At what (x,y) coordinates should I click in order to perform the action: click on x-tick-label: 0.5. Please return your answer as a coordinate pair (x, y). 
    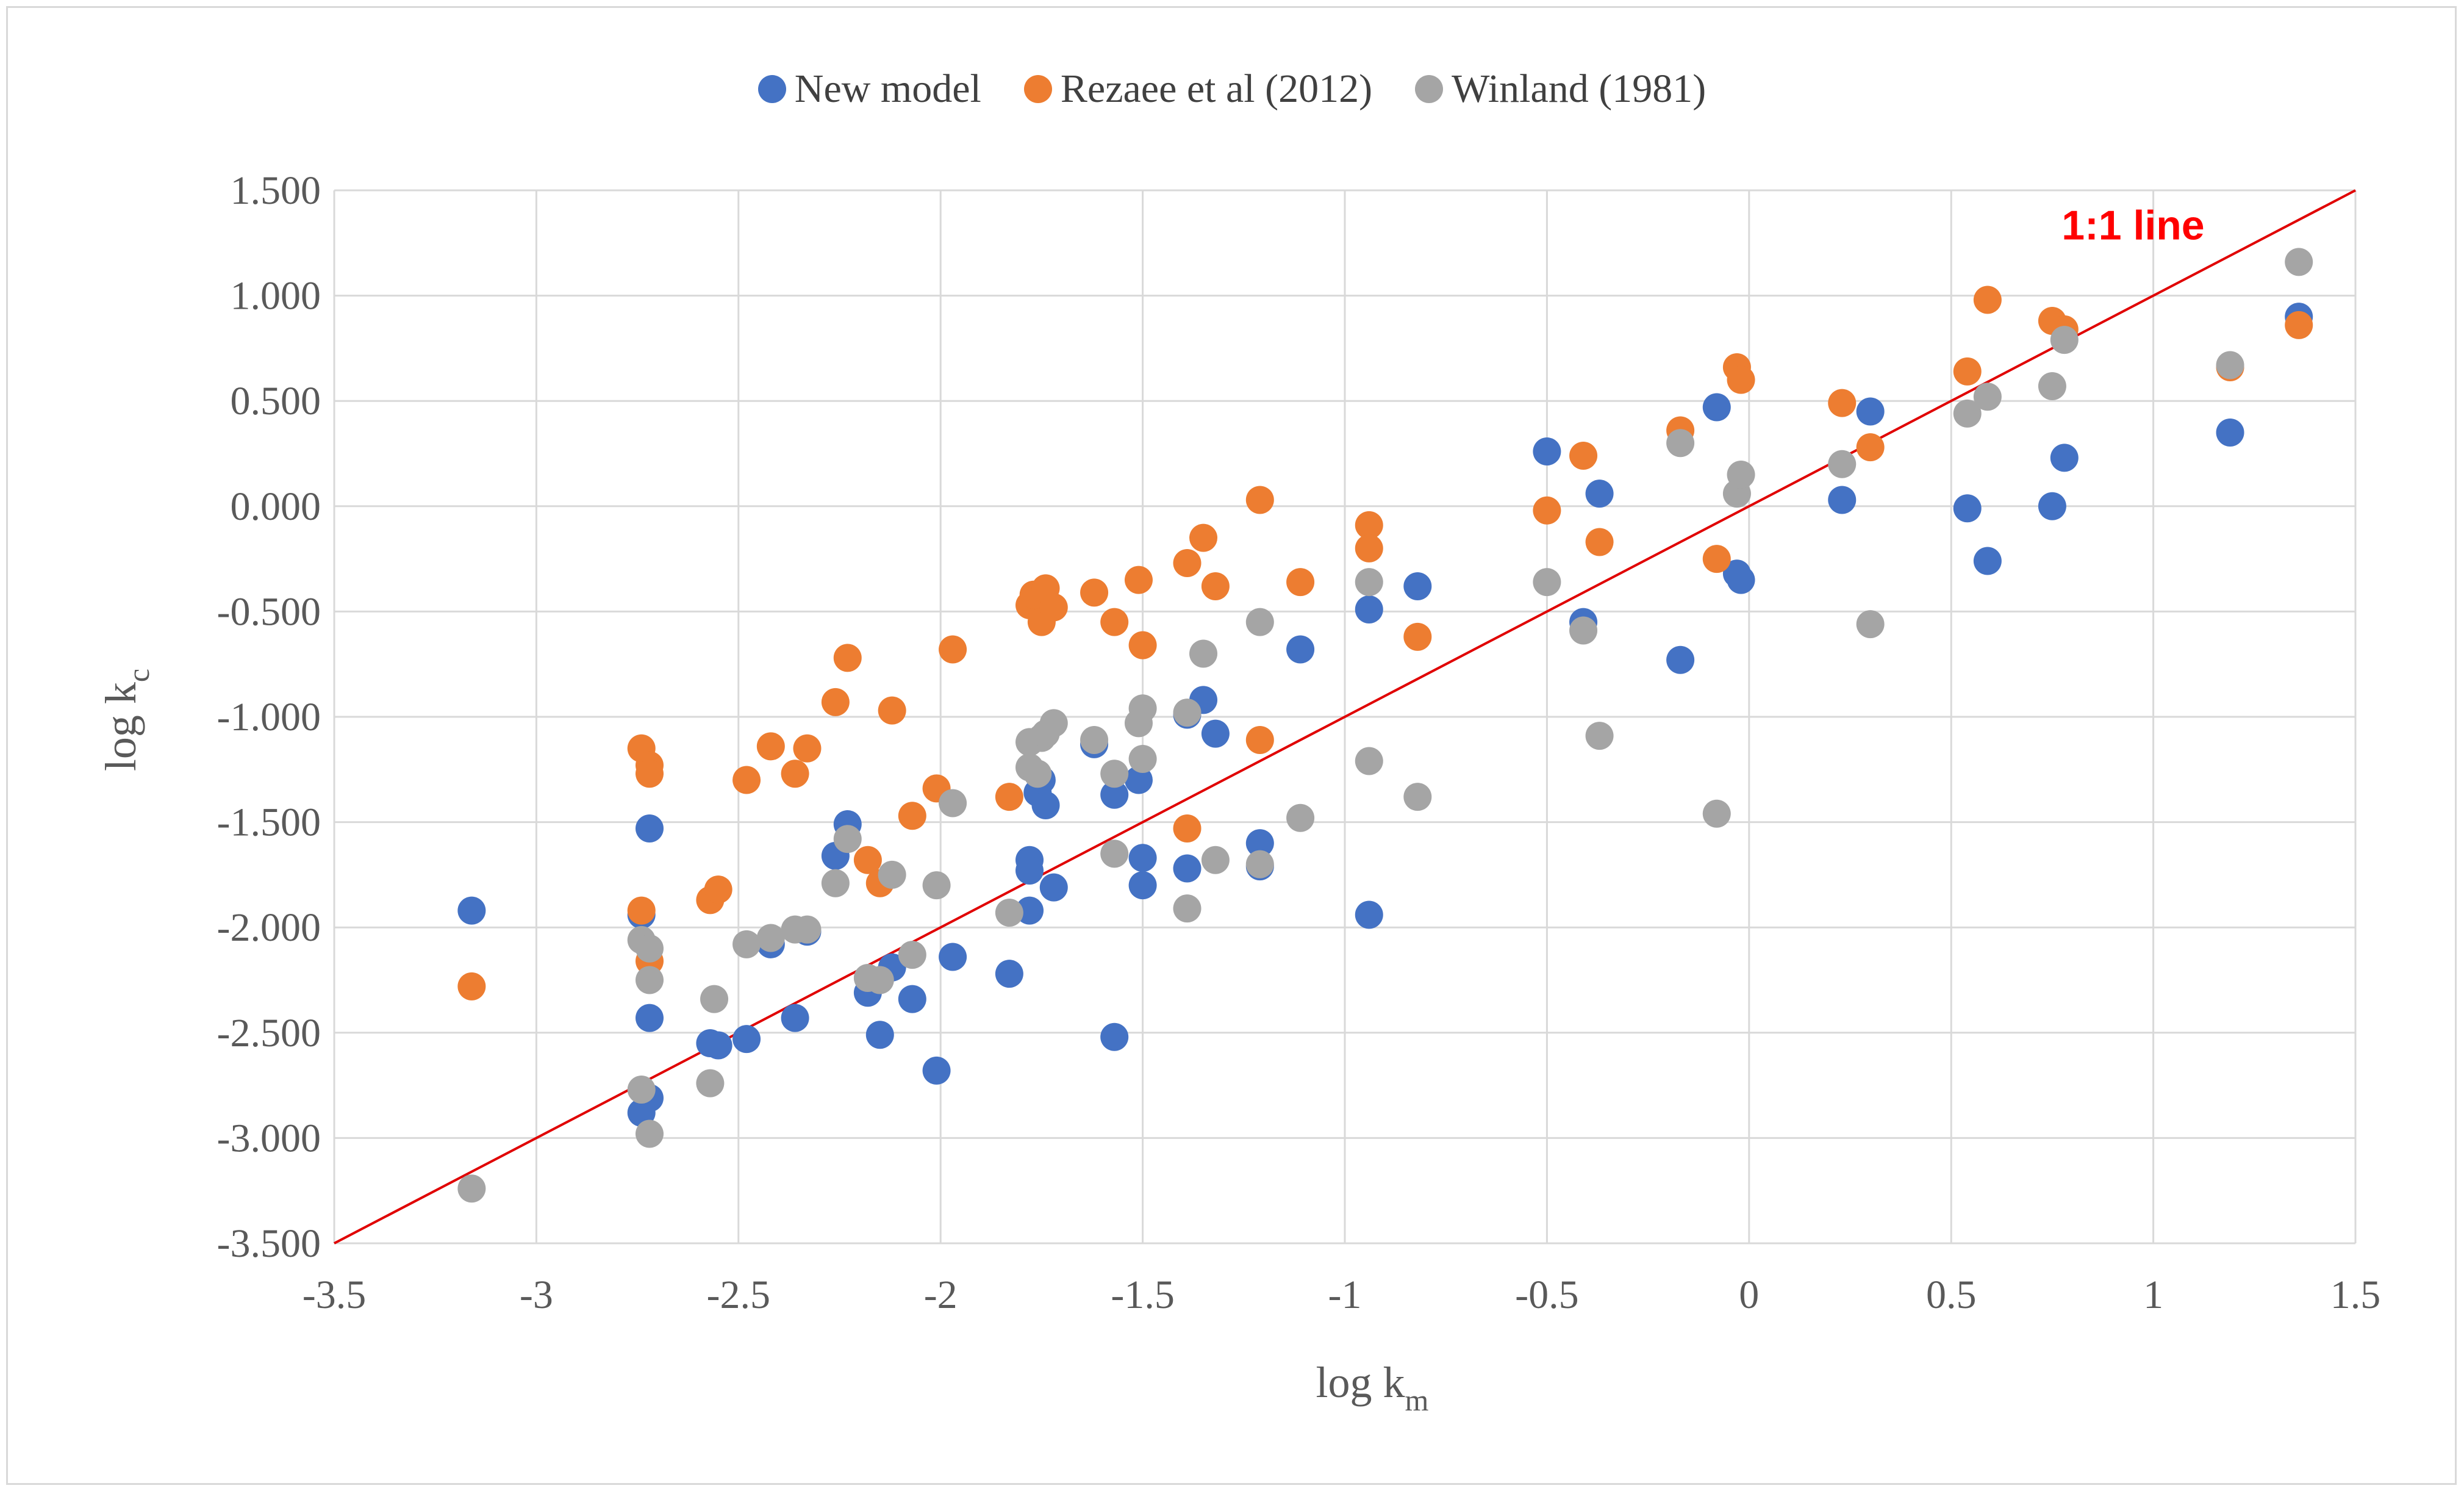
    Looking at the image, I should click on (1951, 1295).